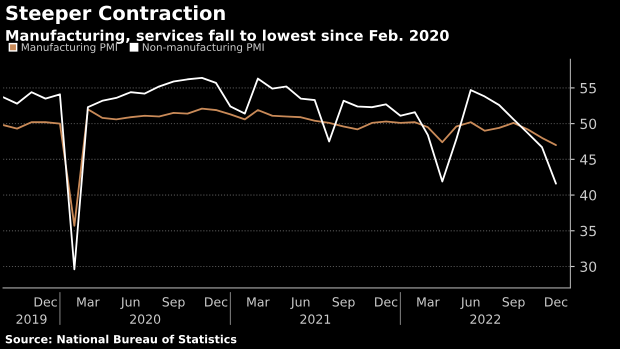 Image resolution: width=620 pixels, height=349 pixels. I want to click on y-tick-label: 40, so click(588, 195).